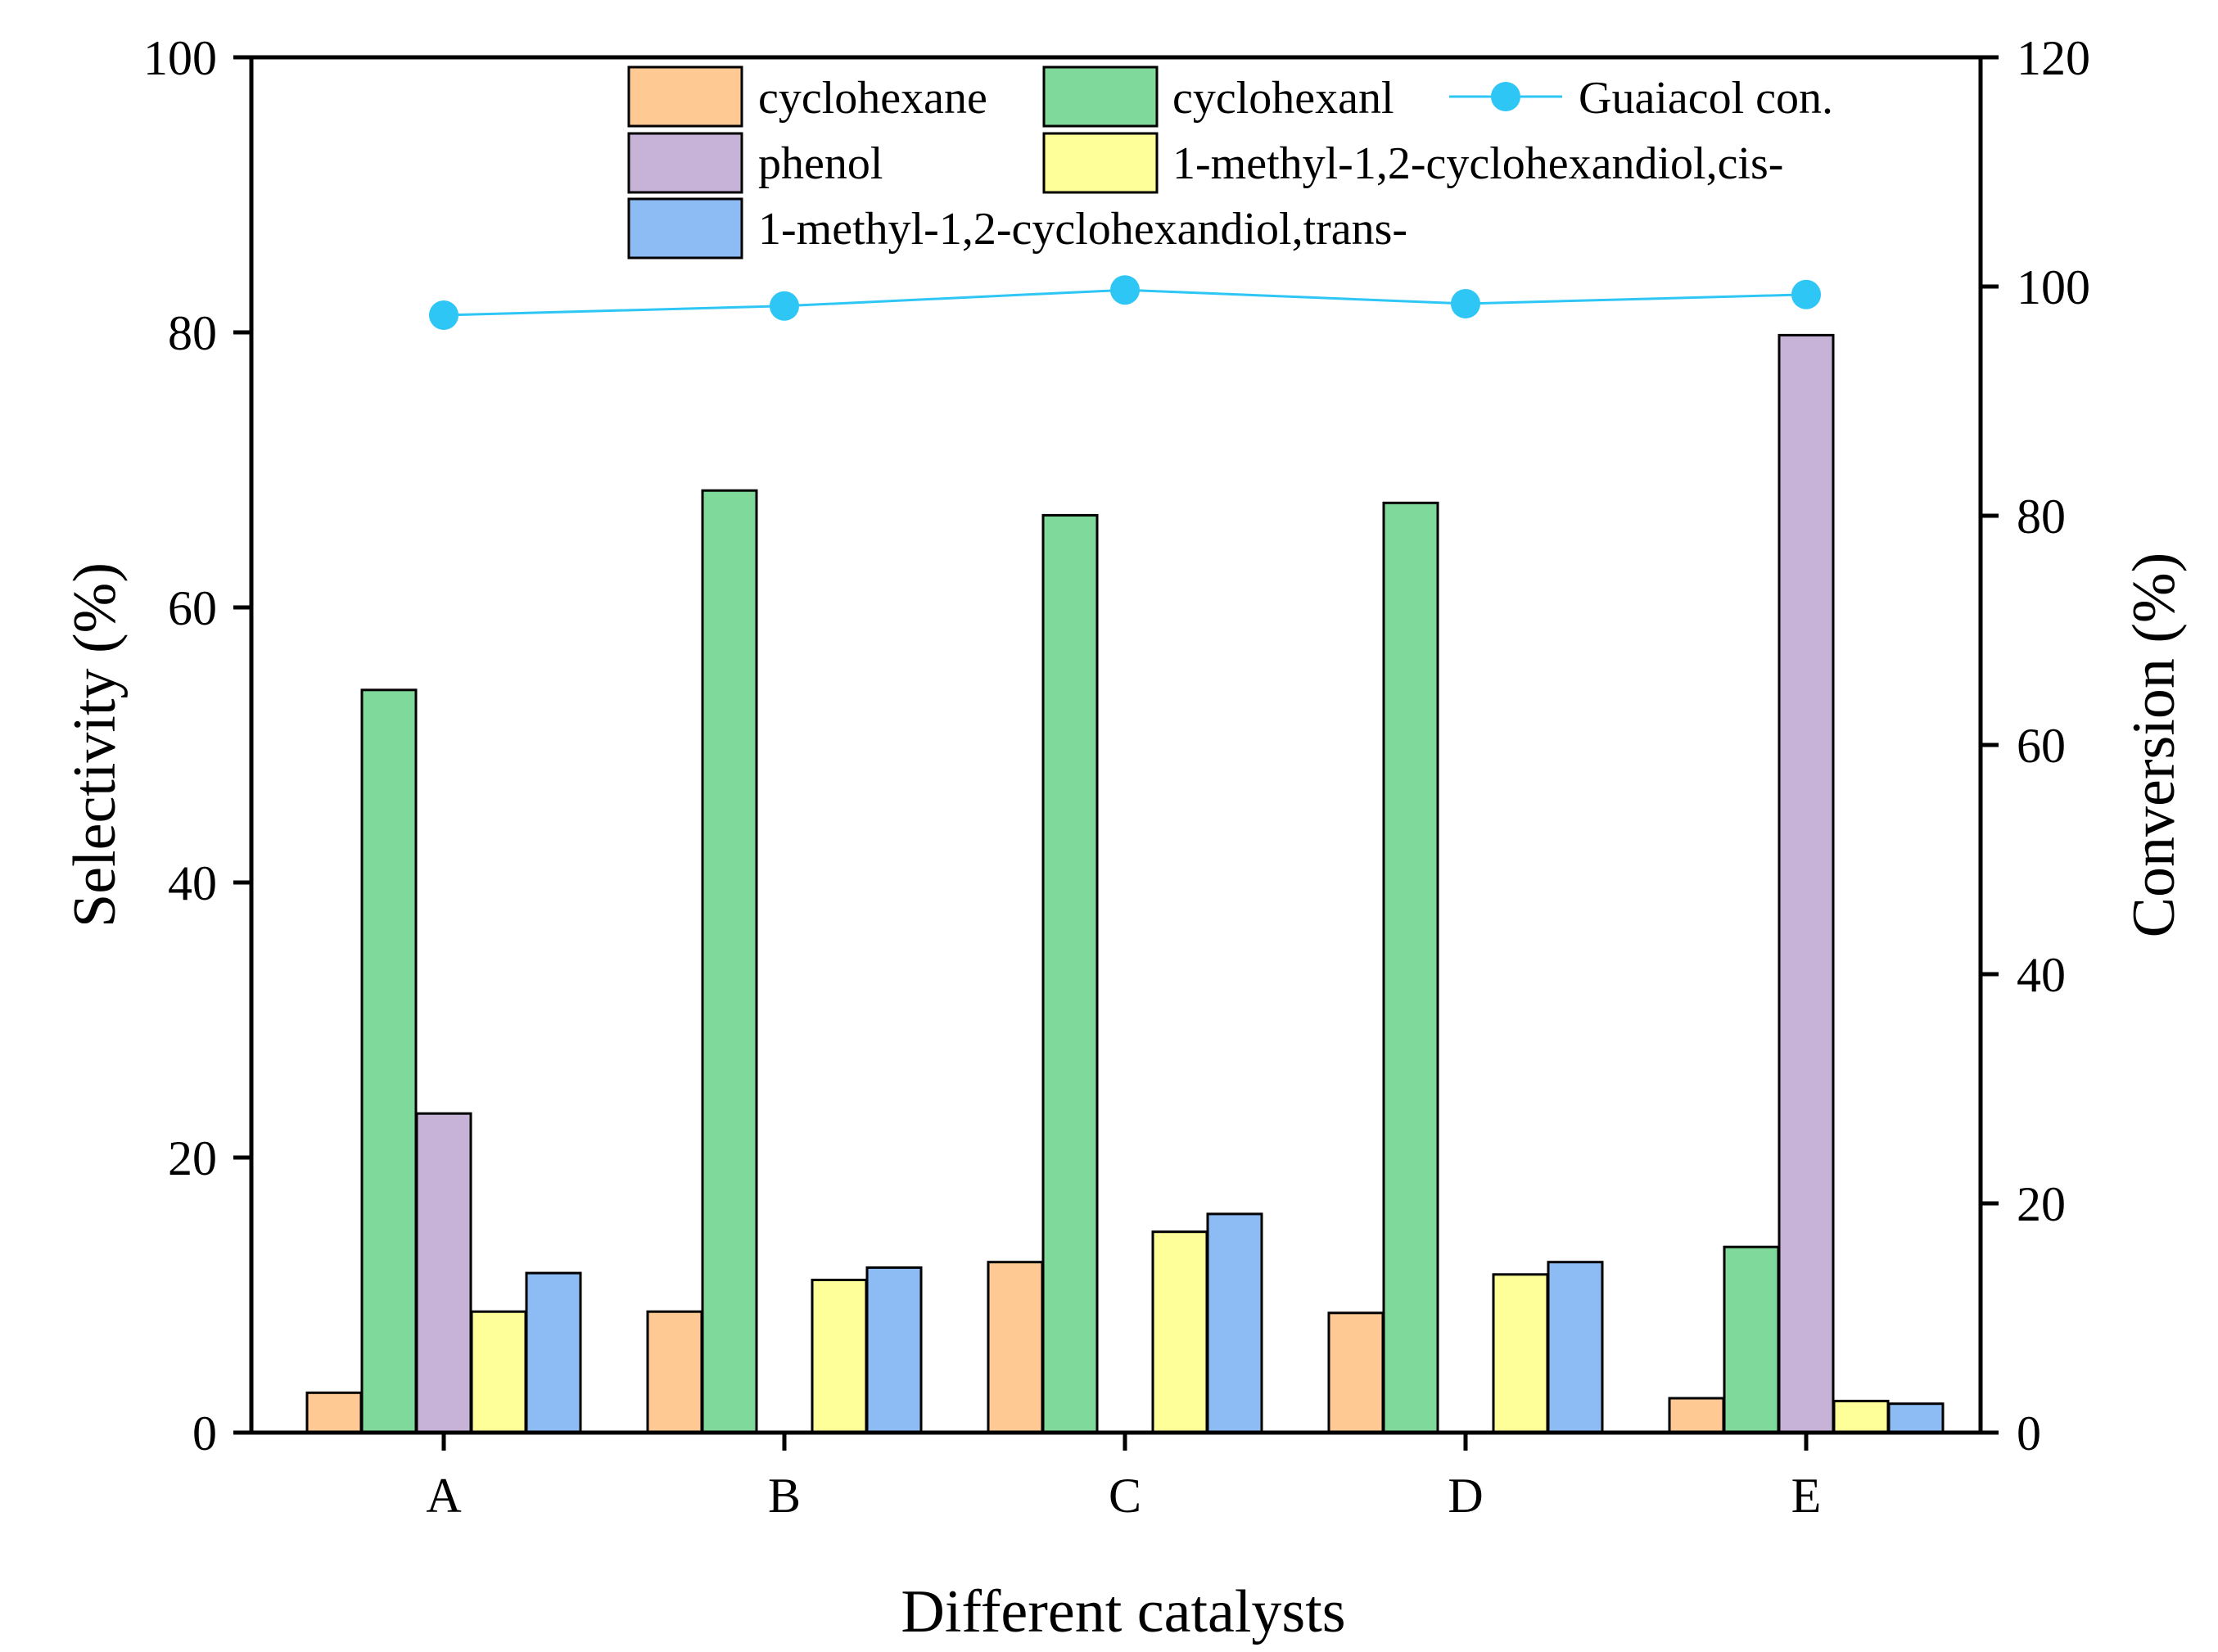  I want to click on x-tick-label-e: E, so click(1806, 1496).